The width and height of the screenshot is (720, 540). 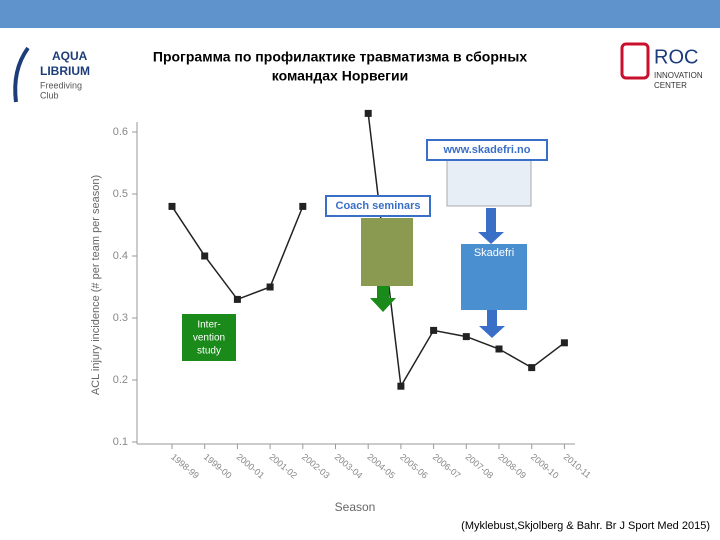 I want to click on y-tick-label: 0.6, so click(x=120, y=132).